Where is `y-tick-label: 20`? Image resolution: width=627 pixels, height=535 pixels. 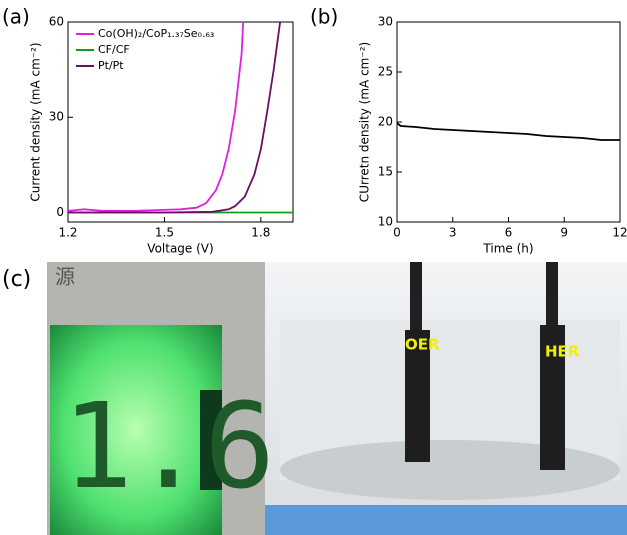 y-tick-label: 20 is located at coordinates (385, 122).